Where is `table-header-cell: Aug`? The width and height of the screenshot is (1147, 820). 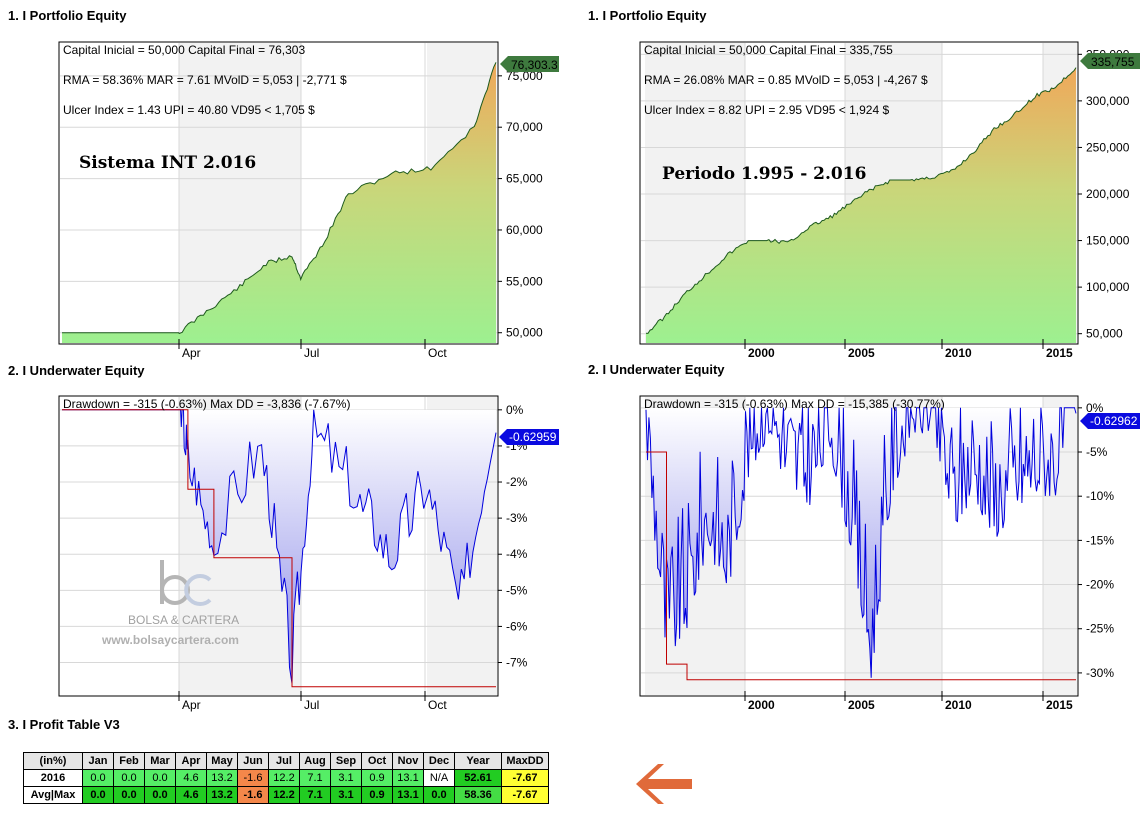
table-header-cell: Aug is located at coordinates (315, 761).